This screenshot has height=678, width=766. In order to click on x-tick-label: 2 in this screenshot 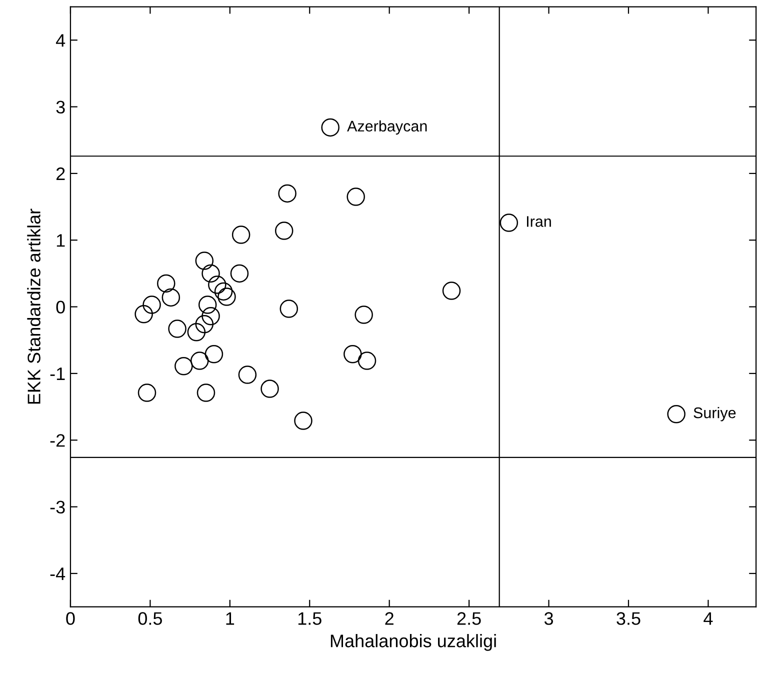, I will do `click(389, 618)`.